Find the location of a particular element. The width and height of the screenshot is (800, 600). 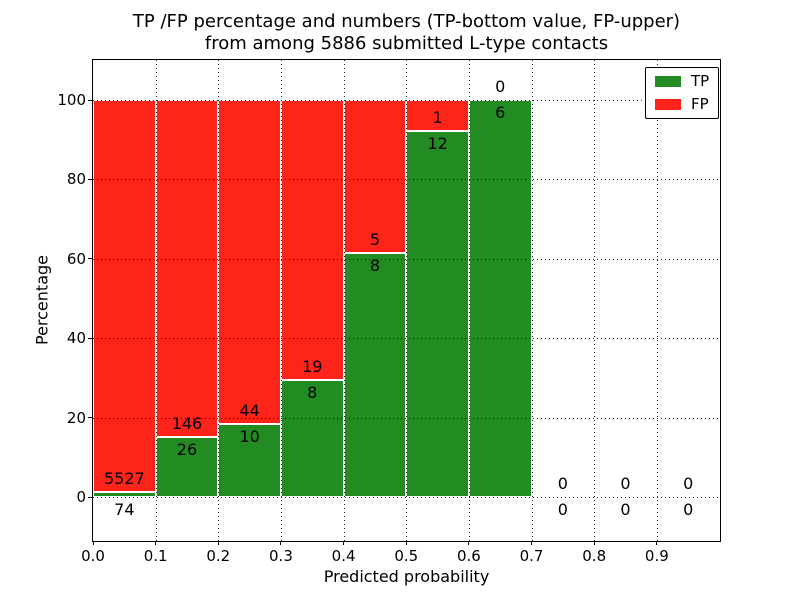

x-tick-label: 0.1 is located at coordinates (155, 555).